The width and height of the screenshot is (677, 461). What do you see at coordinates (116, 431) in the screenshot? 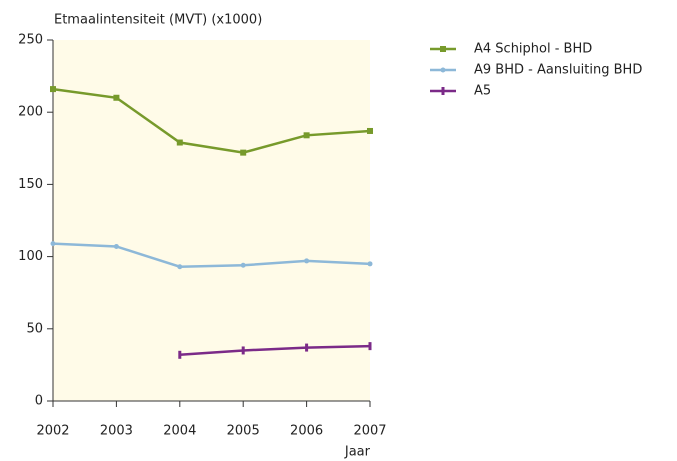
I see `x-tick-label: 2003` at bounding box center [116, 431].